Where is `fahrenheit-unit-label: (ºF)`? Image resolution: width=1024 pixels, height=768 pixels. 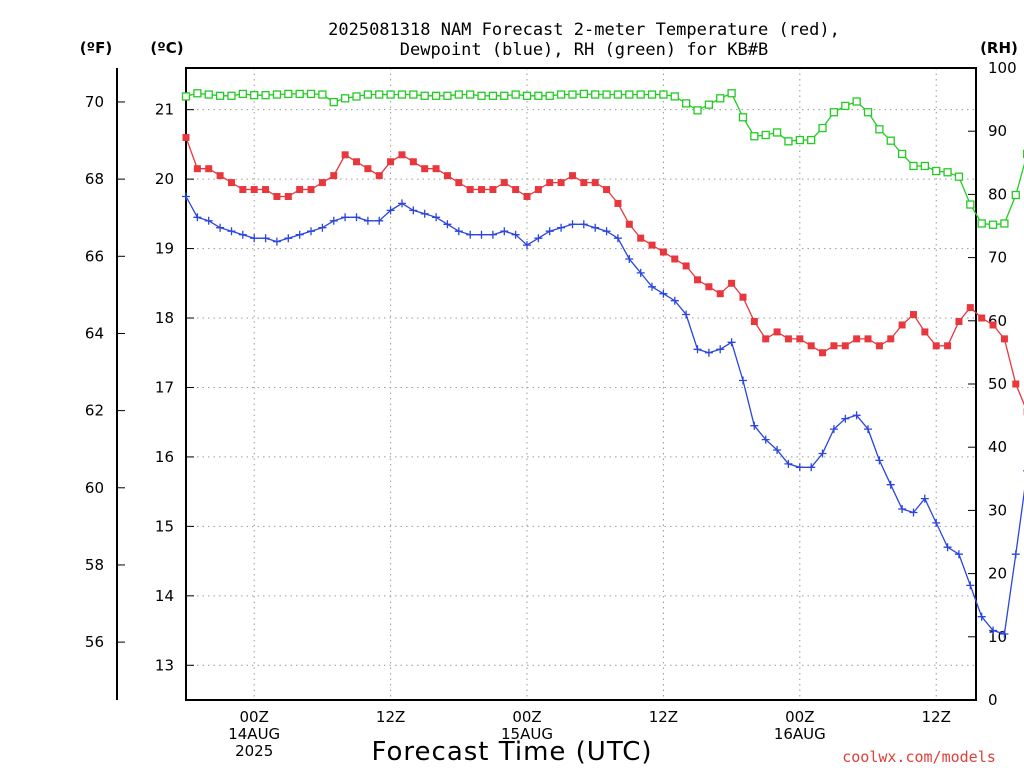 fahrenheit-unit-label: (ºF) is located at coordinates (96, 48).